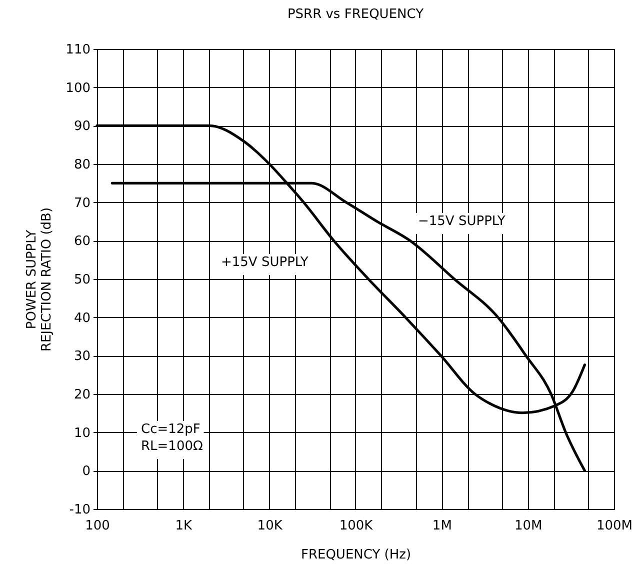 The height and width of the screenshot is (569, 640). Describe the element at coordinates (82, 242) in the screenshot. I see `y-tick-label: 60` at that location.